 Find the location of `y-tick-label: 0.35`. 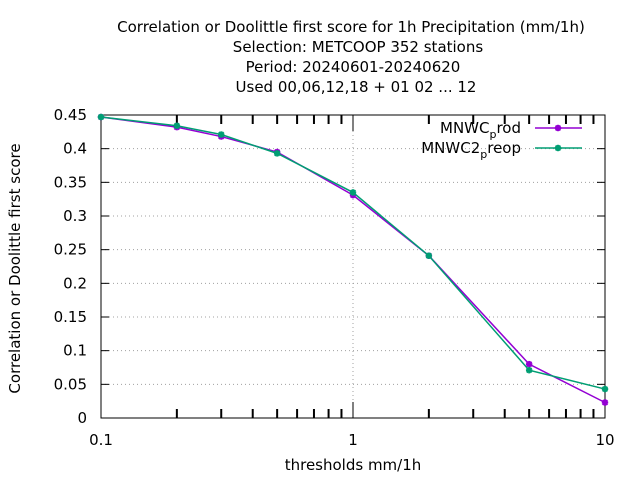

y-tick-label: 0.35 is located at coordinates (70, 182).